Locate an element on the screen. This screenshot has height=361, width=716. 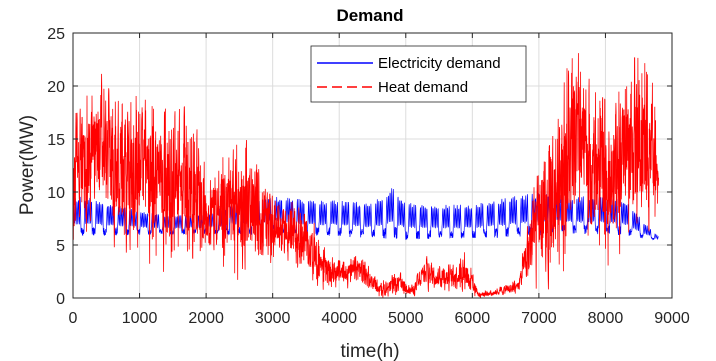
x-tick-label: 1000 is located at coordinates (140, 318).